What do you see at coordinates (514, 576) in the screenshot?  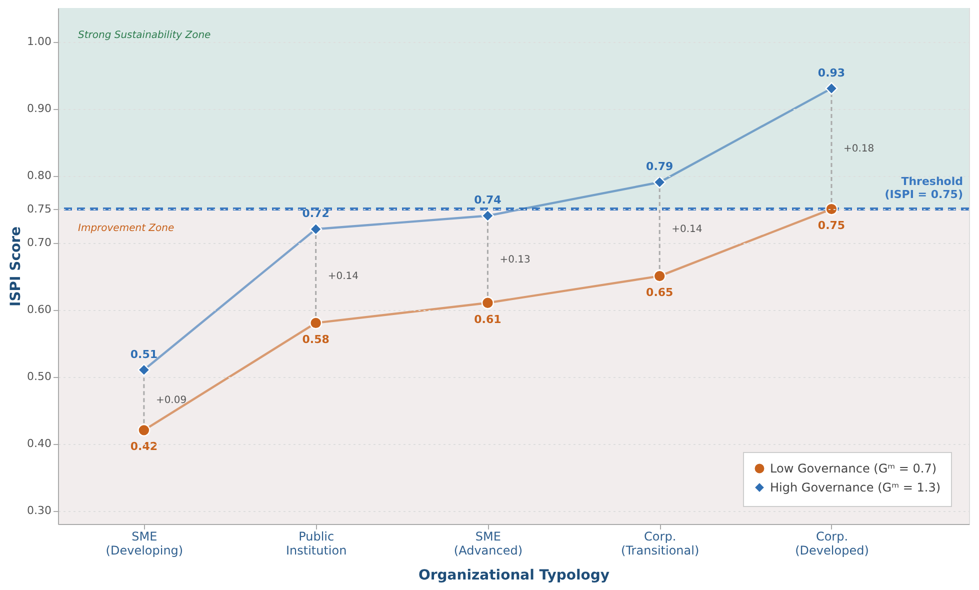 I see `x-axis-title: Organizational Typology` at bounding box center [514, 576].